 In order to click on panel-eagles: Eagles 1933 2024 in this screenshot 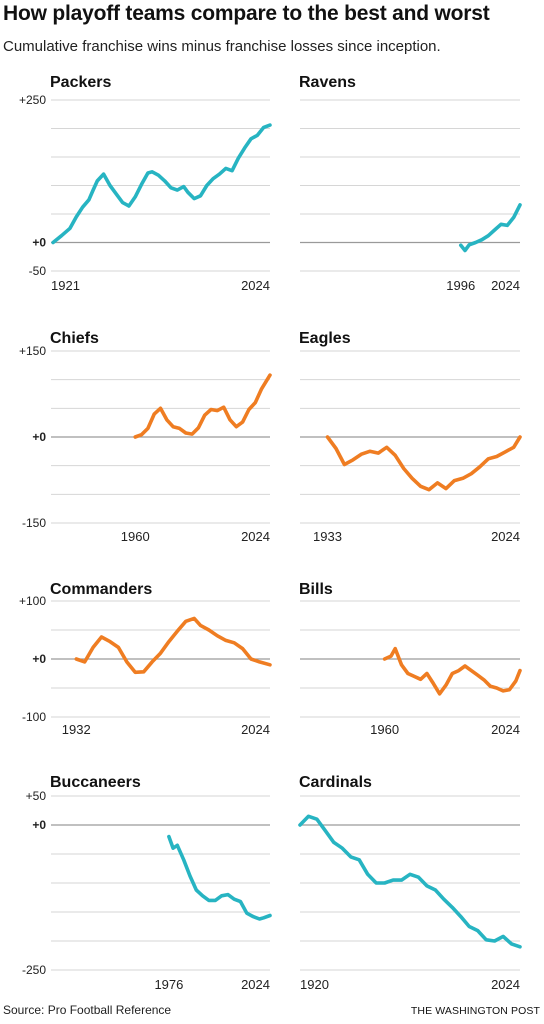, I will do `click(410, 437)`.